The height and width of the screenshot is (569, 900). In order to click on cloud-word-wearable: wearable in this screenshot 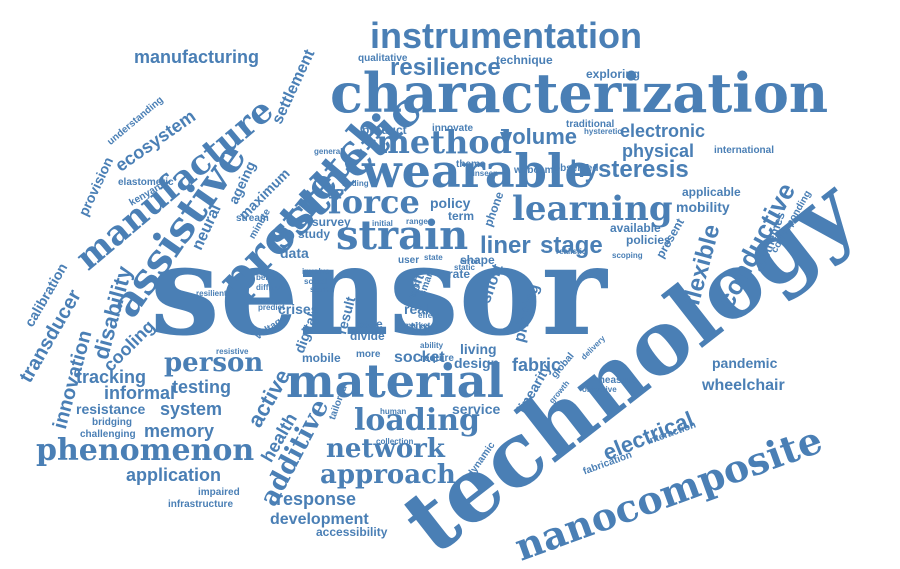, I will do `click(478, 171)`.